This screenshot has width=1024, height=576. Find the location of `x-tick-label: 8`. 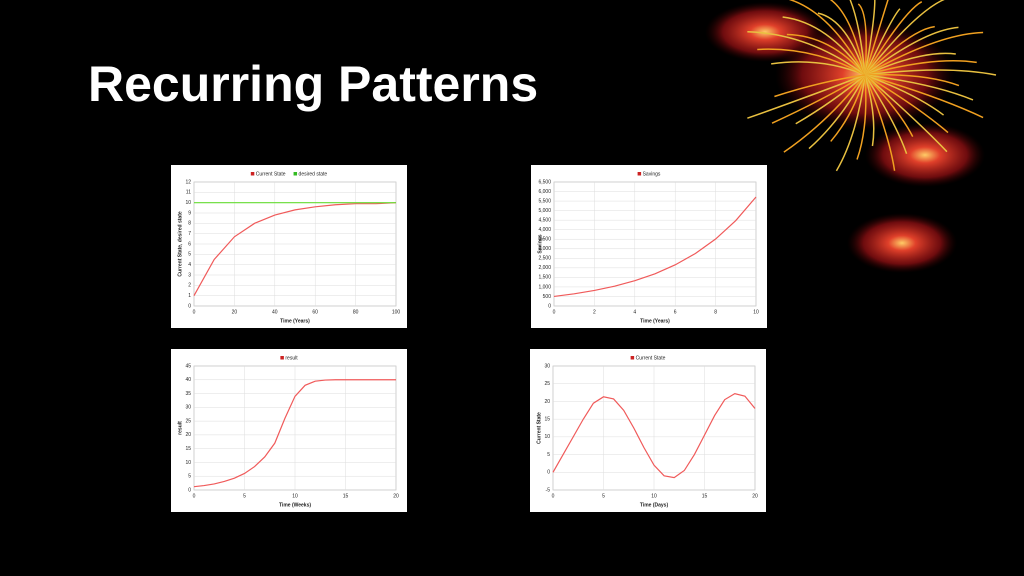

x-tick-label: 8 is located at coordinates (715, 312).